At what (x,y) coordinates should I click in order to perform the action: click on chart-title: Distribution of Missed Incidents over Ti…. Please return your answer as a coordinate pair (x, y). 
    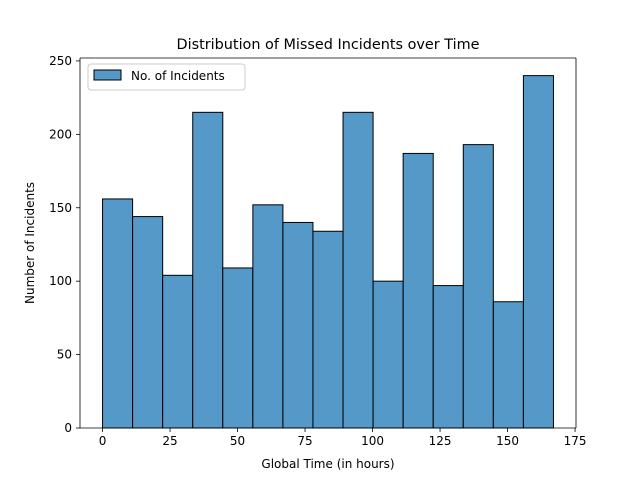
    Looking at the image, I should click on (328, 45).